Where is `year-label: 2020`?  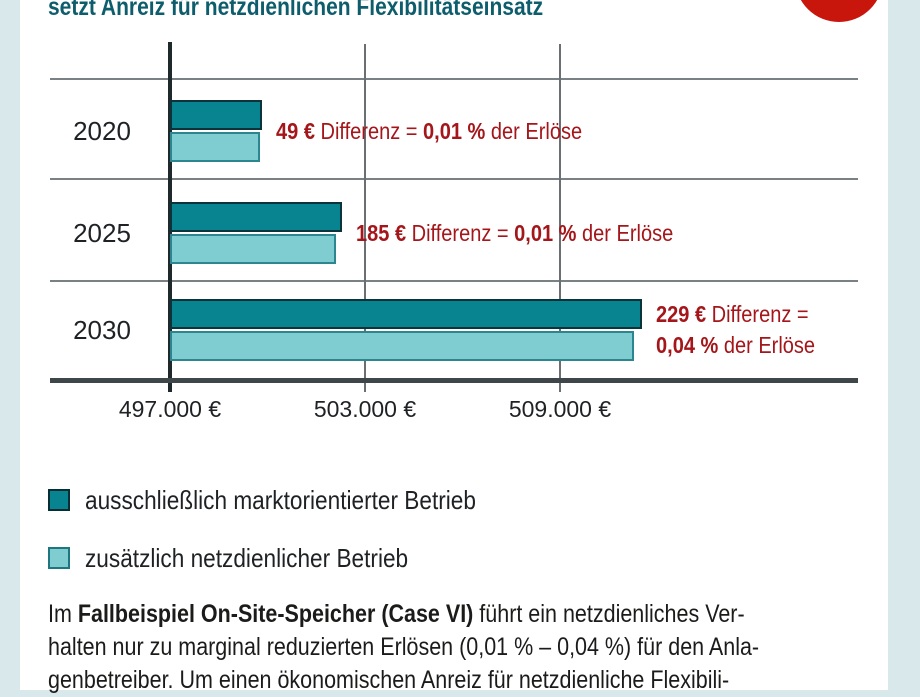 year-label: 2020 is located at coordinates (102, 131).